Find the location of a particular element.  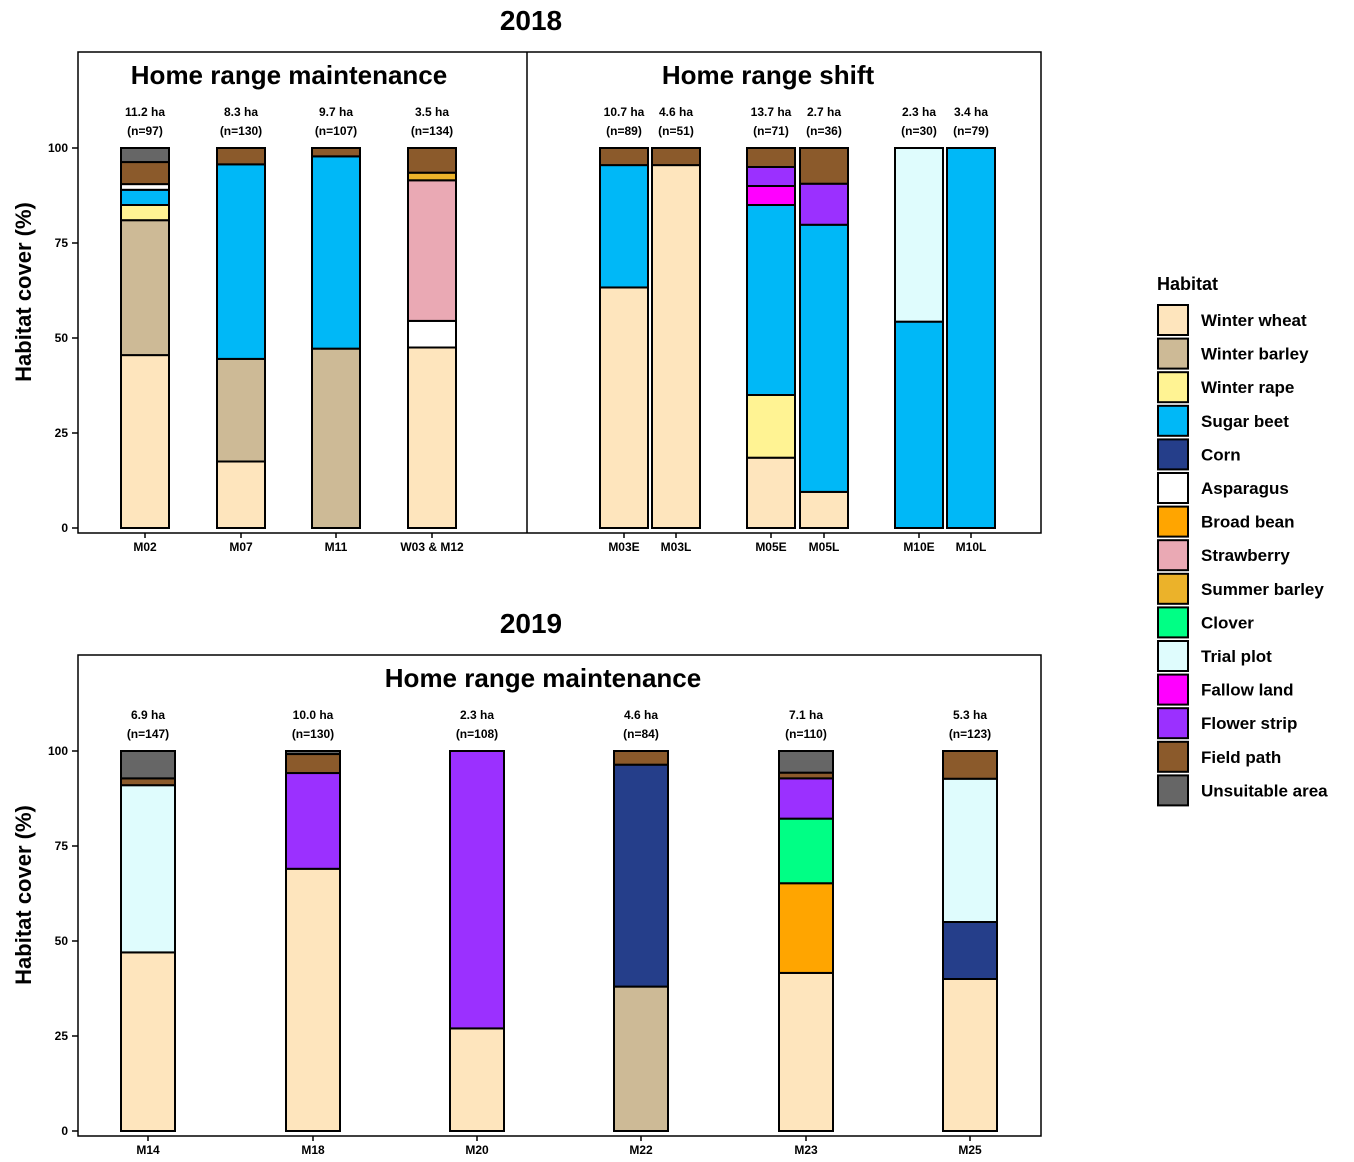

x-tick-label: M20 is located at coordinates (477, 1150).